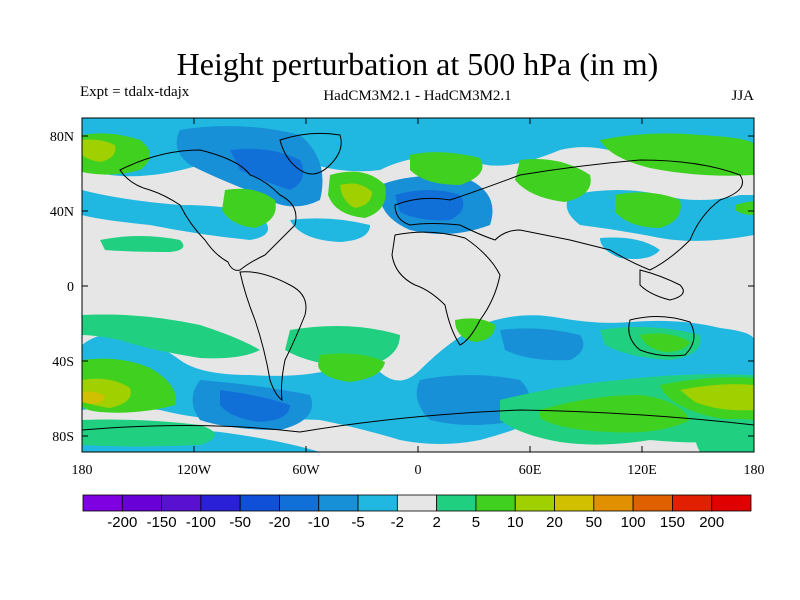  What do you see at coordinates (554, 522) in the screenshot?
I see `colorbar-label: 20` at bounding box center [554, 522].